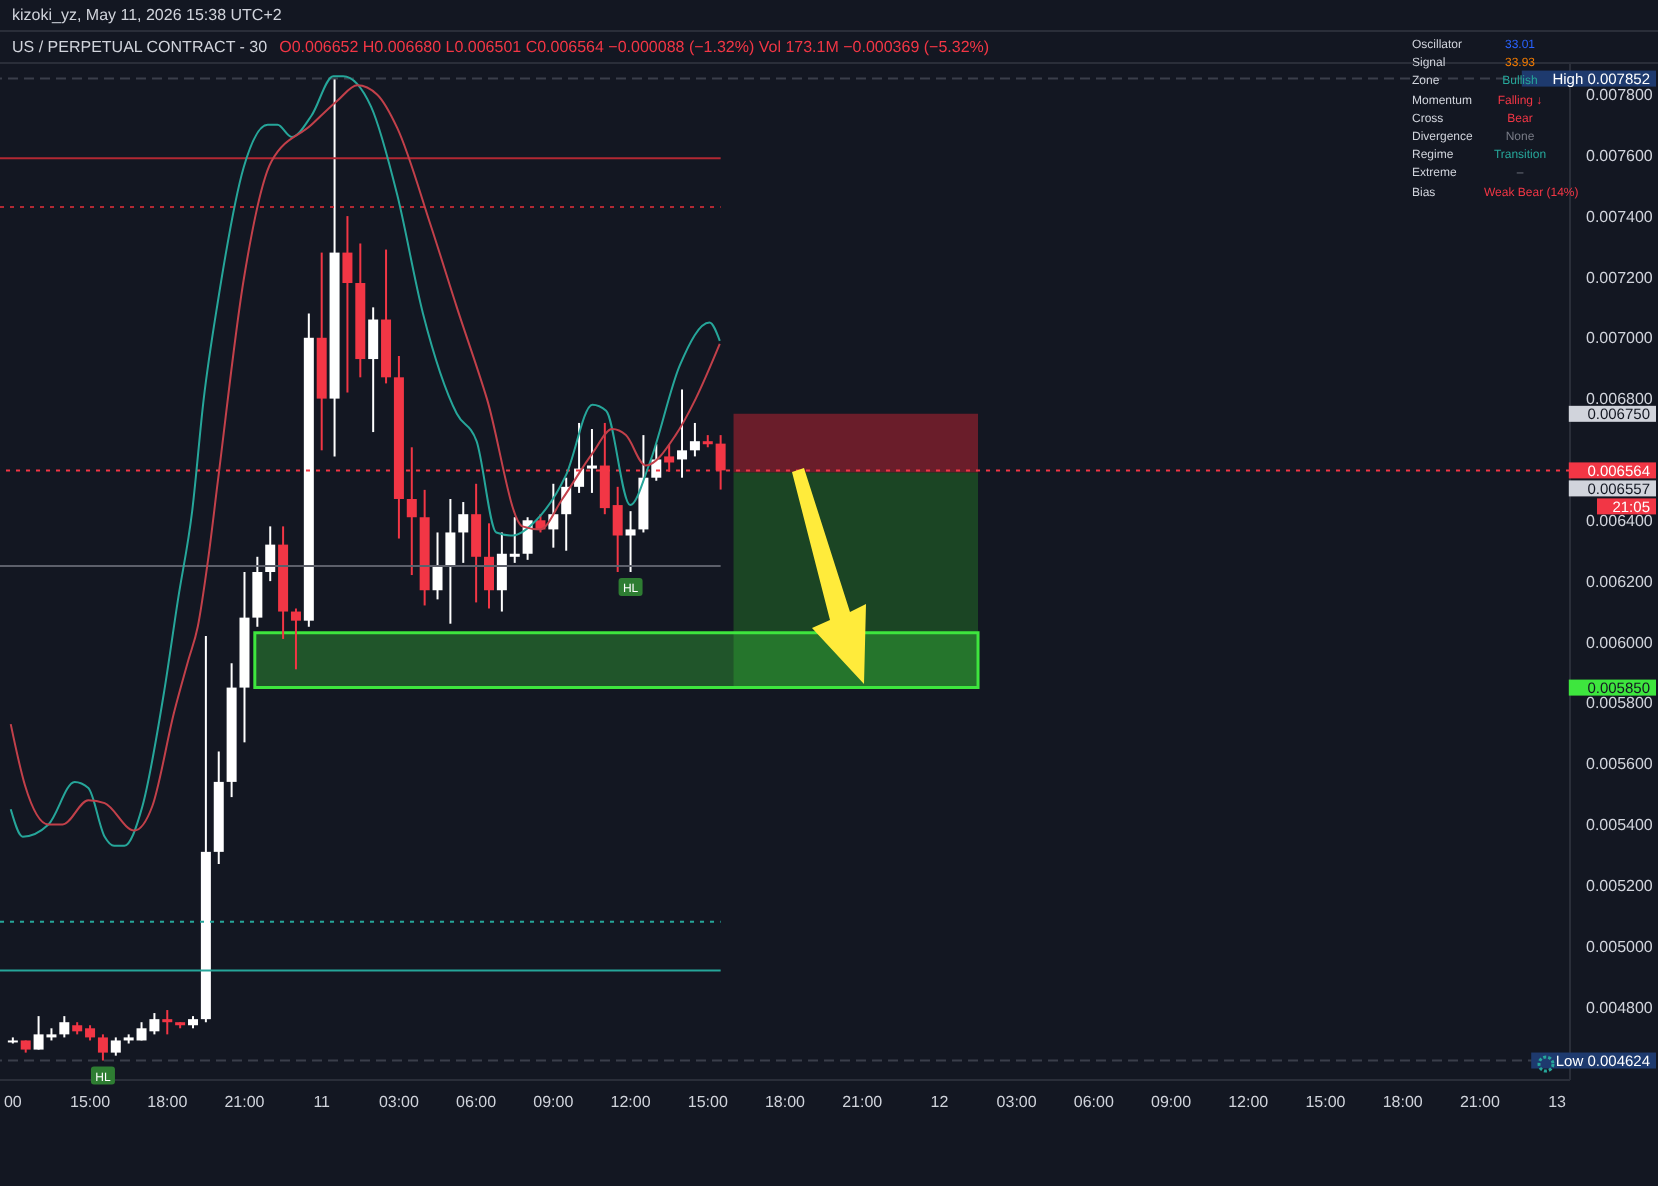 This screenshot has width=1658, height=1186. Describe the element at coordinates (1620, 703) in the screenshot. I see `y-tick-label: 0.005800` at that location.